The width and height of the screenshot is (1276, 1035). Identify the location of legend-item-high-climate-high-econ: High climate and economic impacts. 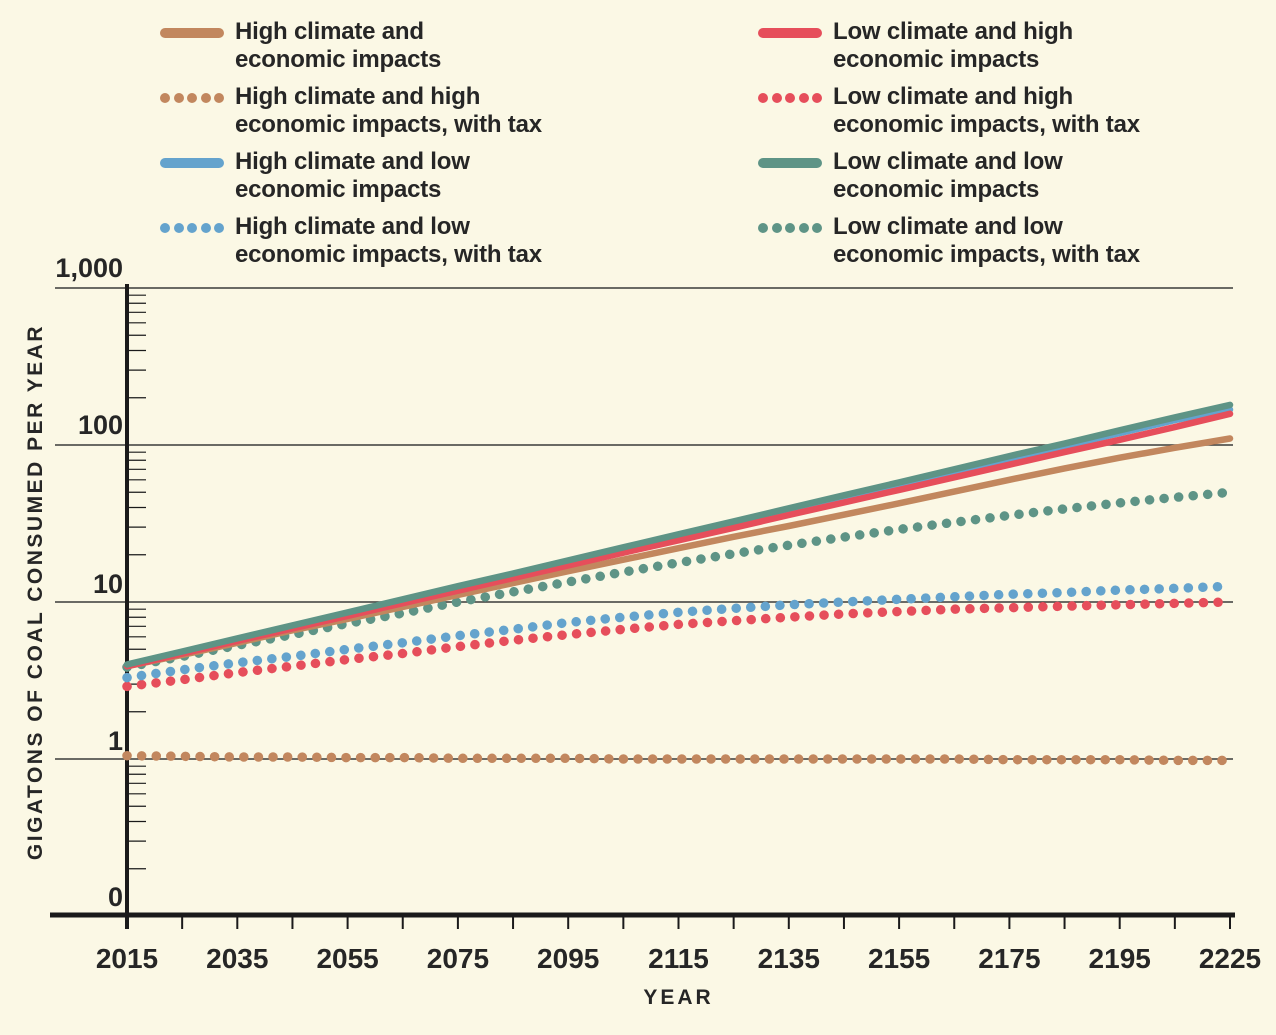
(300, 46).